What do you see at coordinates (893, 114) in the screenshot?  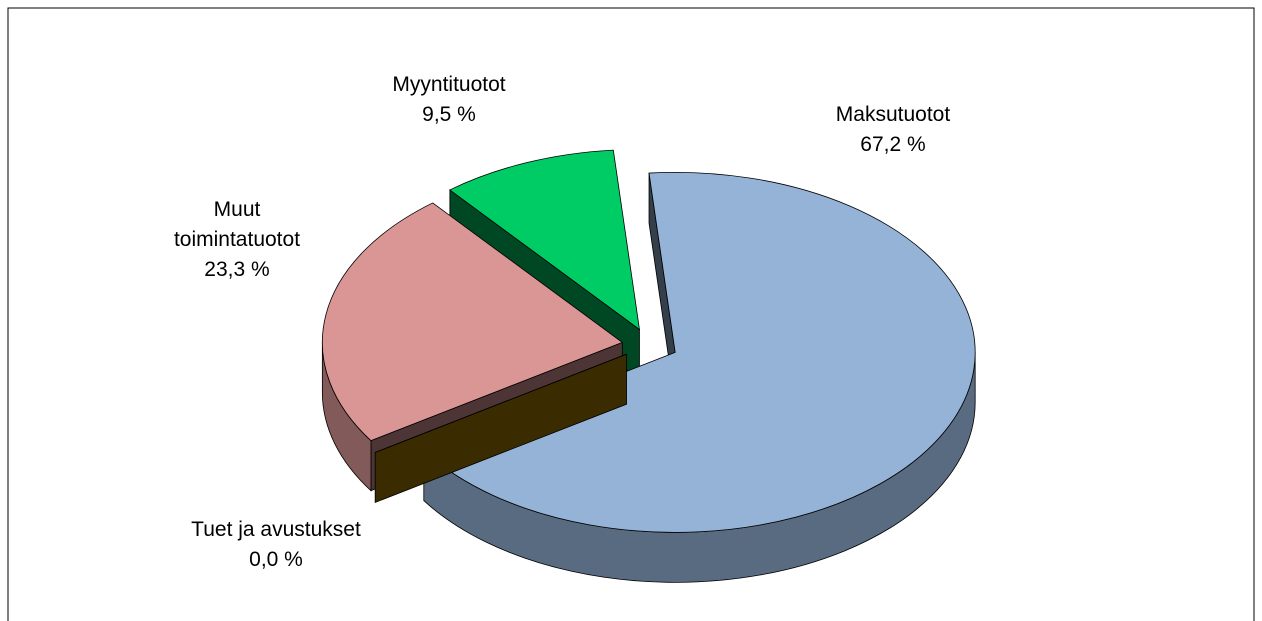 I see `category-name: Maksutuotot` at bounding box center [893, 114].